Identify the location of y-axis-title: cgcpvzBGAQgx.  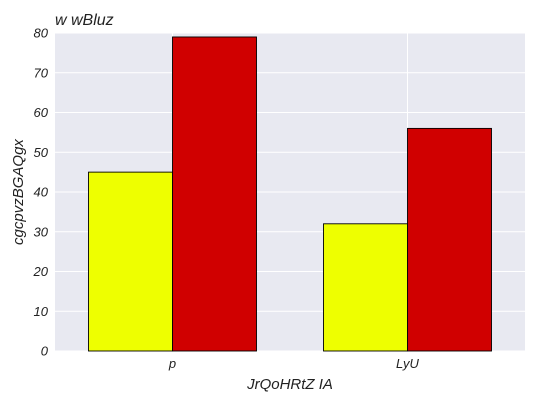
(18, 192).